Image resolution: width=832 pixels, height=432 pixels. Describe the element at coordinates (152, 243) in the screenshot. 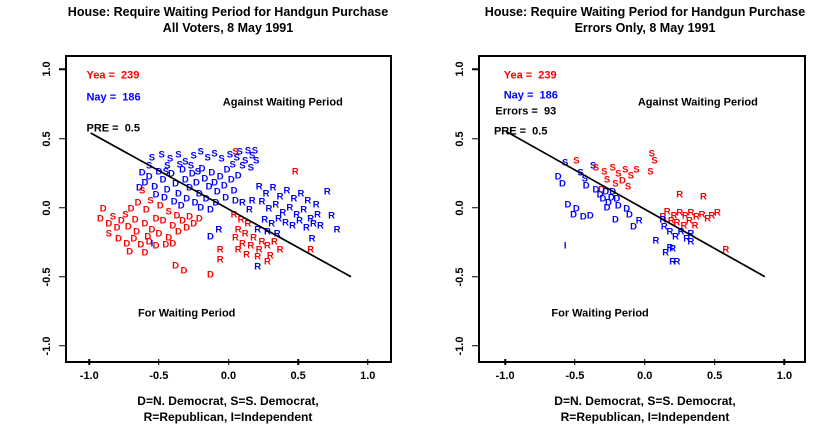

I see `data-point: I` at that location.